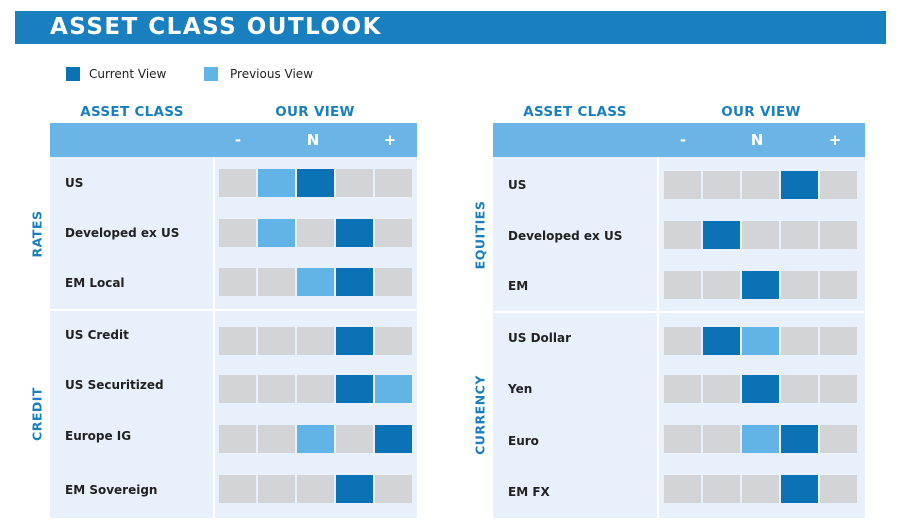 The height and width of the screenshot is (529, 900). I want to click on our-view-header: OUR VIEW, so click(761, 112).